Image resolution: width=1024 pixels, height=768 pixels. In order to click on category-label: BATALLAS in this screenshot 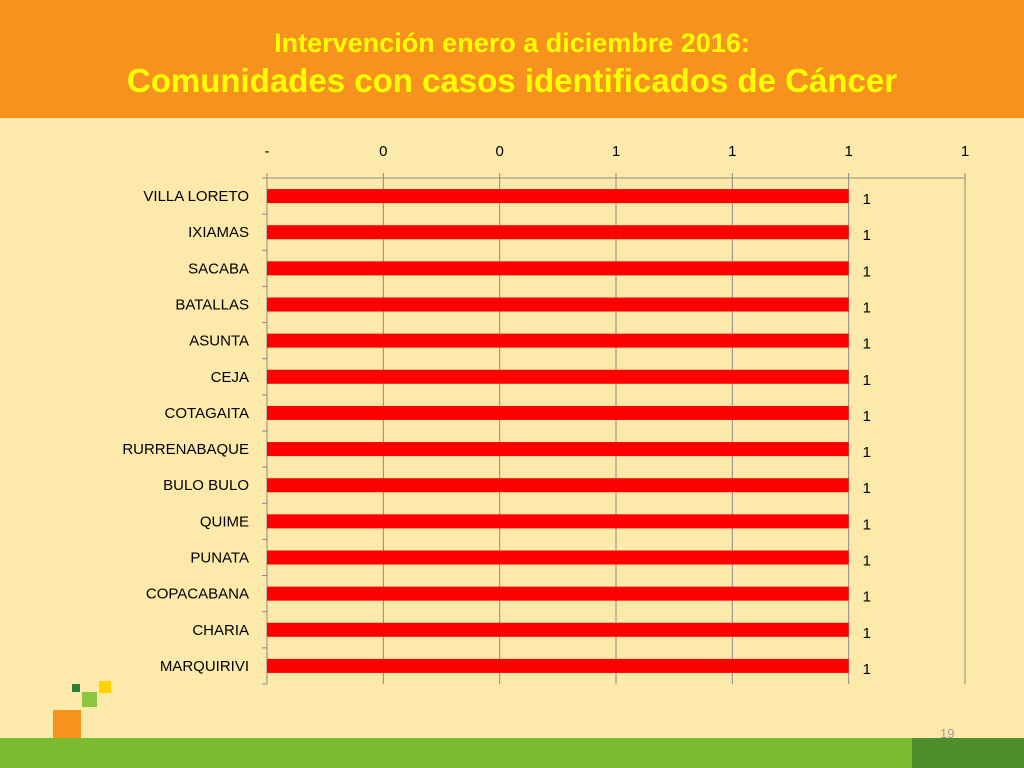, I will do `click(212, 305)`.